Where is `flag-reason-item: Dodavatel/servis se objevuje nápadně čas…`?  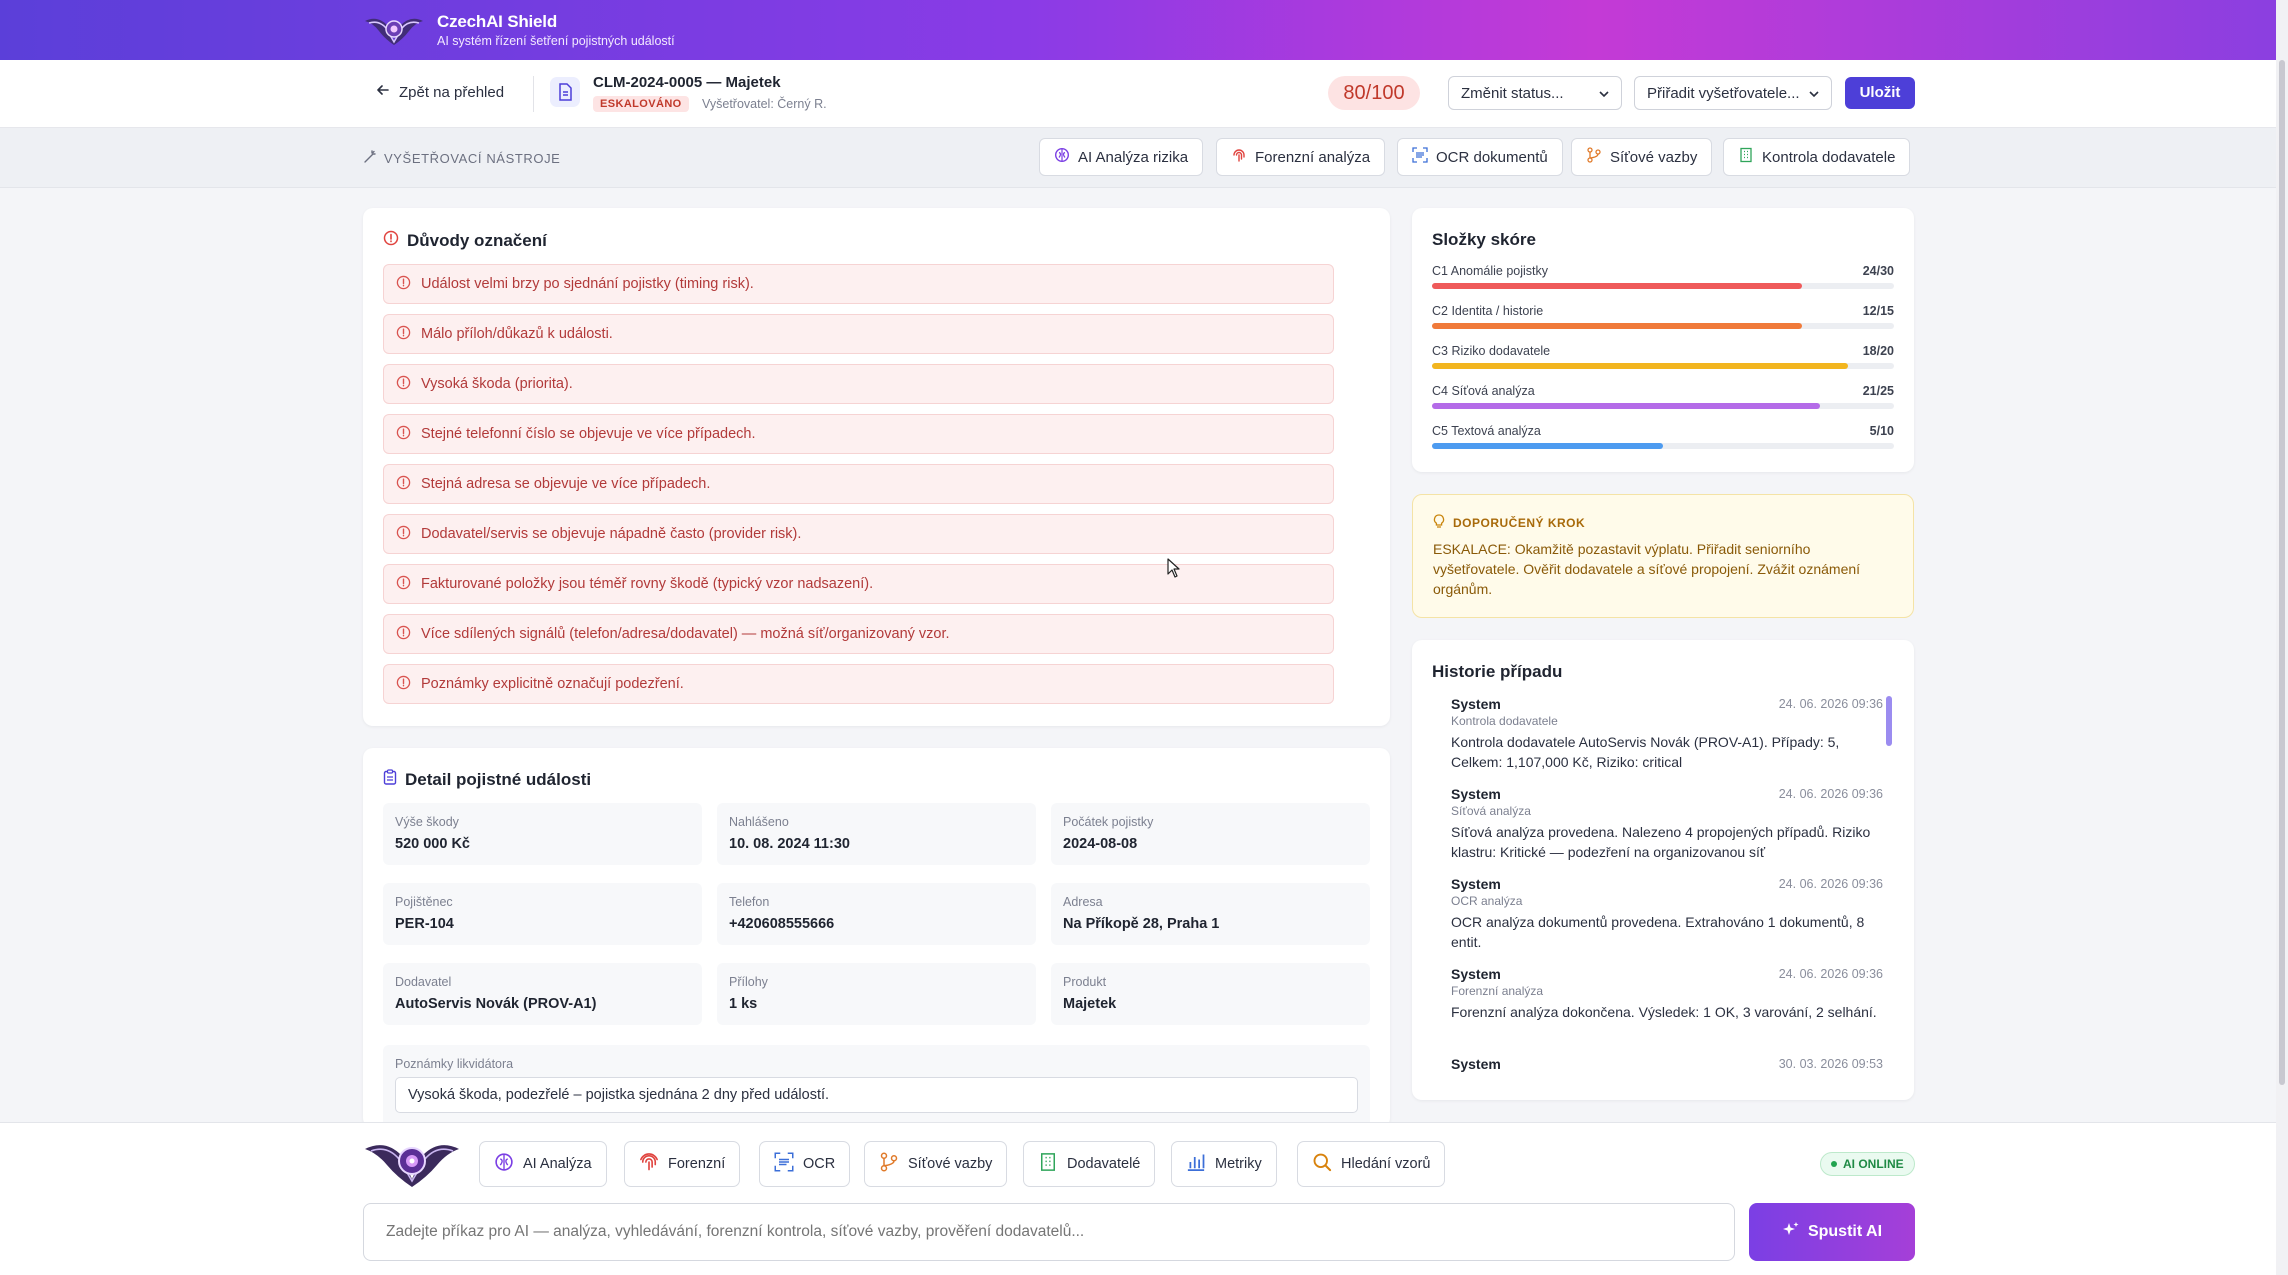
flag-reason-item: Dodavatel/servis se objevuje nápadně čas… is located at coordinates (858, 534).